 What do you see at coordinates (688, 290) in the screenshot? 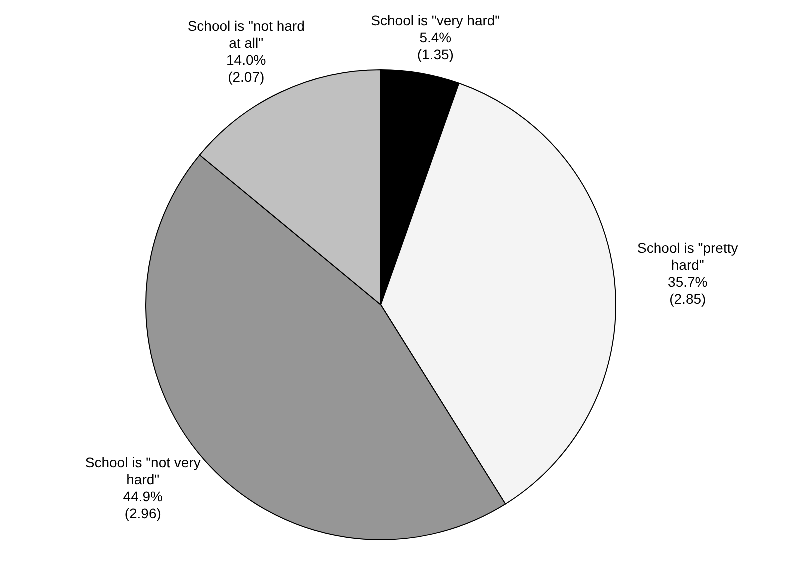
I see `data-label: 35.7% (2.85)` at bounding box center [688, 290].